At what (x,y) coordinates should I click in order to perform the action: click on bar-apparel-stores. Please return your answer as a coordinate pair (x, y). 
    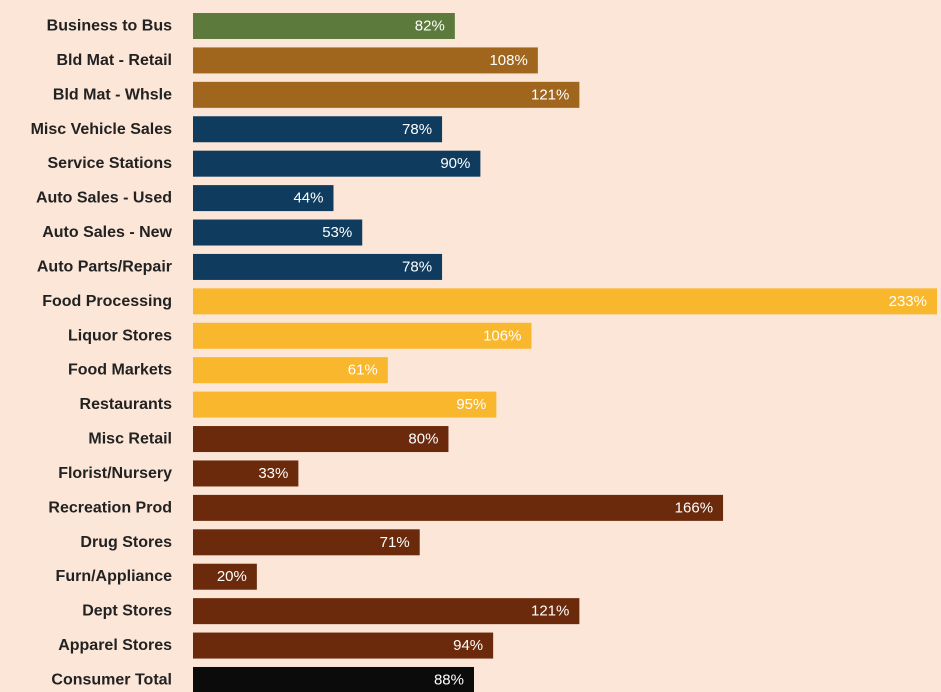
    Looking at the image, I should click on (343, 645).